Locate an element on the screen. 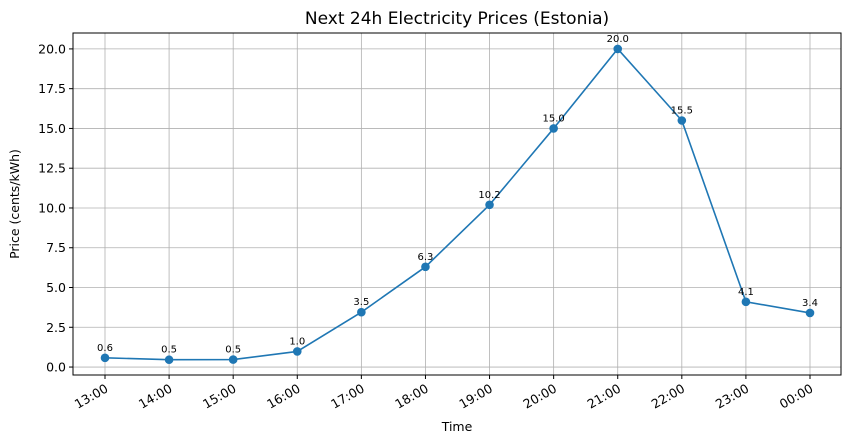 The height and width of the screenshot is (444, 855). x-tick-label: 13:00 is located at coordinates (91, 396).